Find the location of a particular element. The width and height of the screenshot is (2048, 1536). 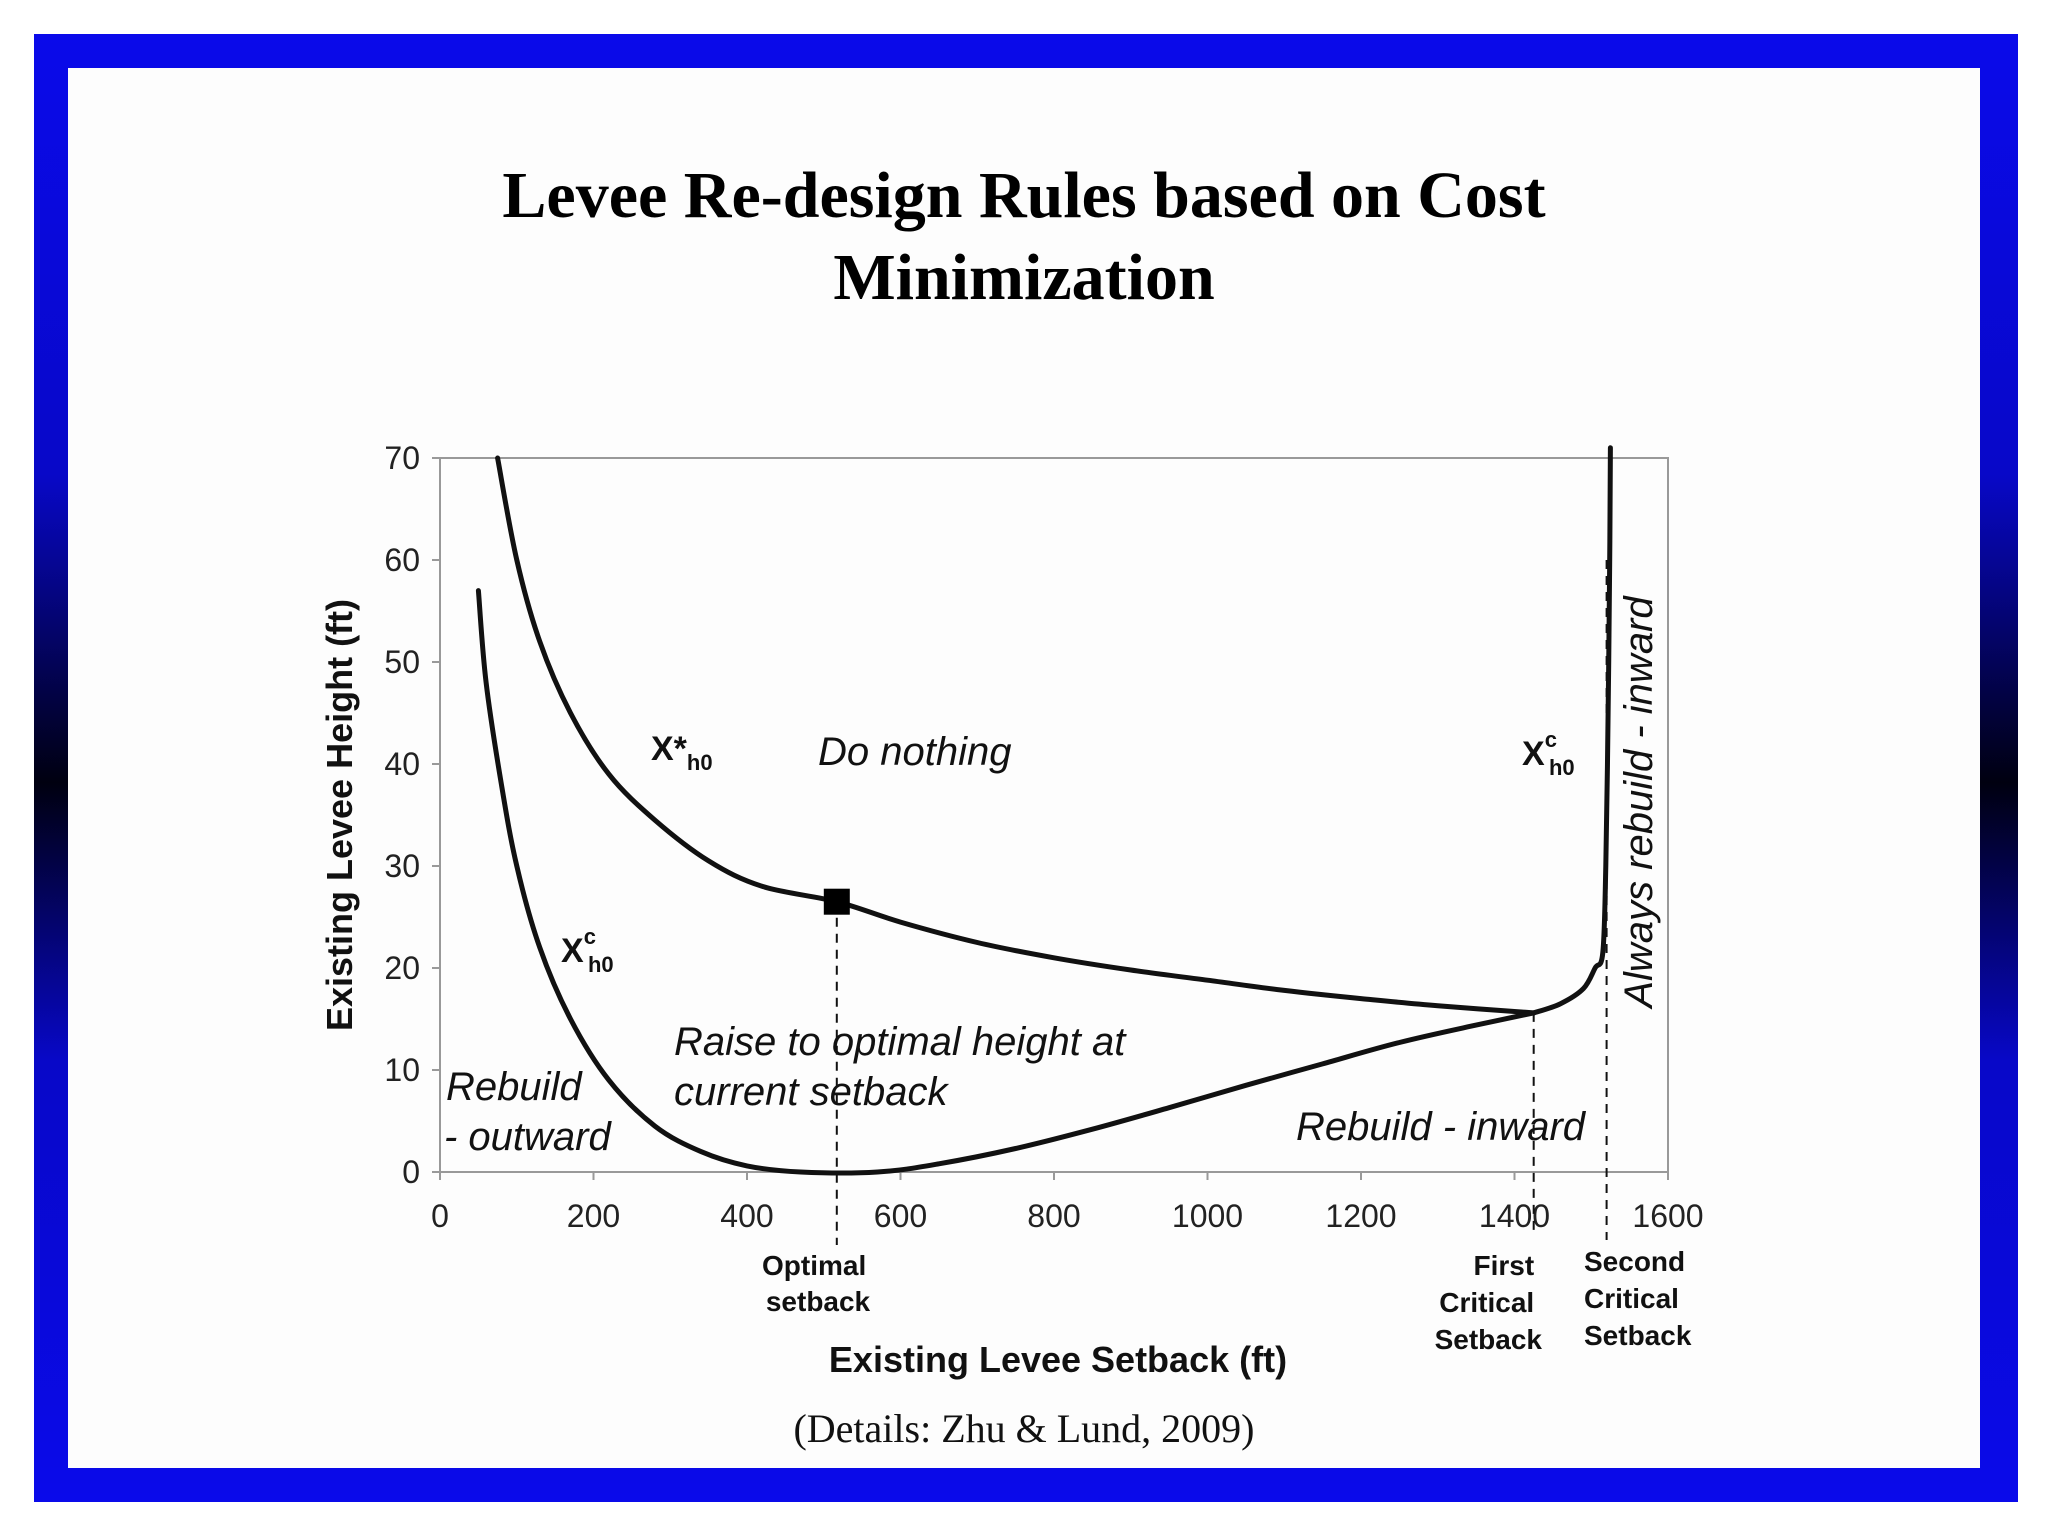

y-tick-label: 60 is located at coordinates (402, 560).